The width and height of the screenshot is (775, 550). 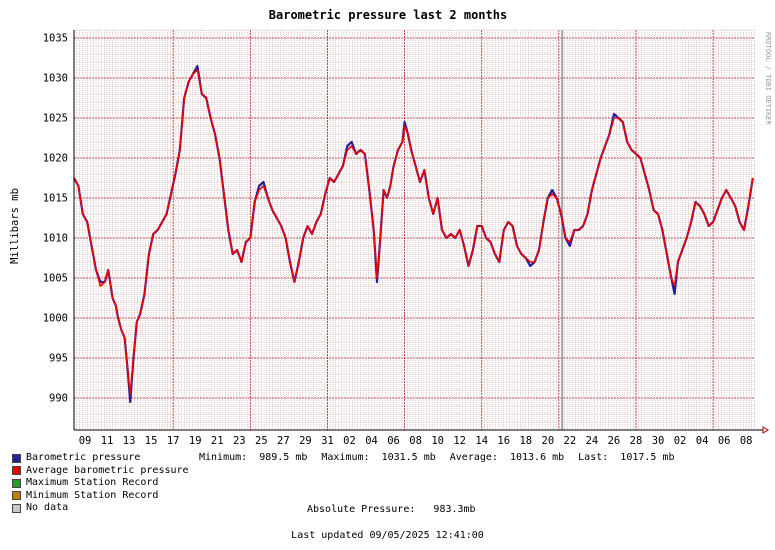 I want to click on legend-item: Average barometric pressure, so click(x=100, y=471).